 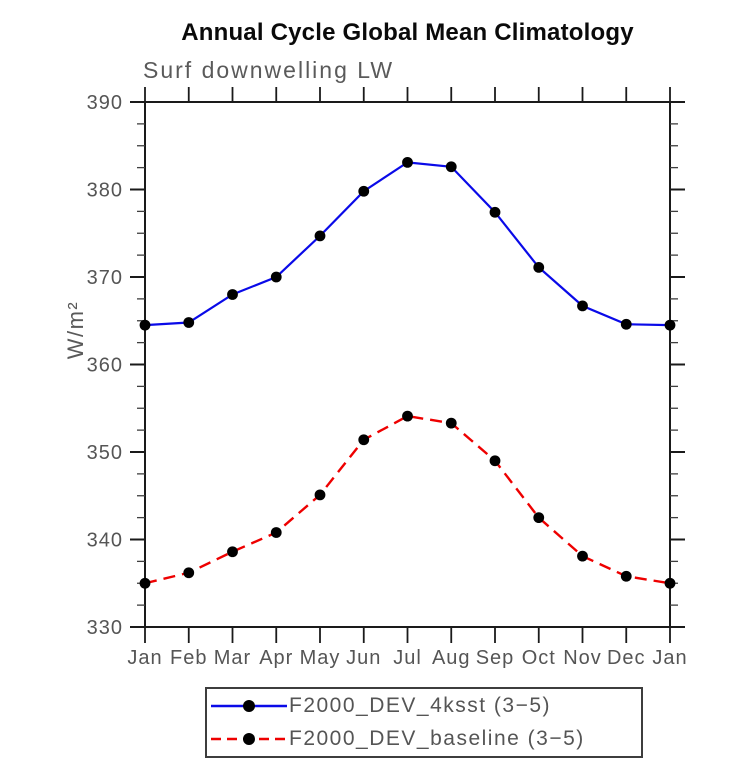 What do you see at coordinates (420, 706) in the screenshot?
I see `legend-label-4ksst: F2000_DEV_4ksst (3−5)` at bounding box center [420, 706].